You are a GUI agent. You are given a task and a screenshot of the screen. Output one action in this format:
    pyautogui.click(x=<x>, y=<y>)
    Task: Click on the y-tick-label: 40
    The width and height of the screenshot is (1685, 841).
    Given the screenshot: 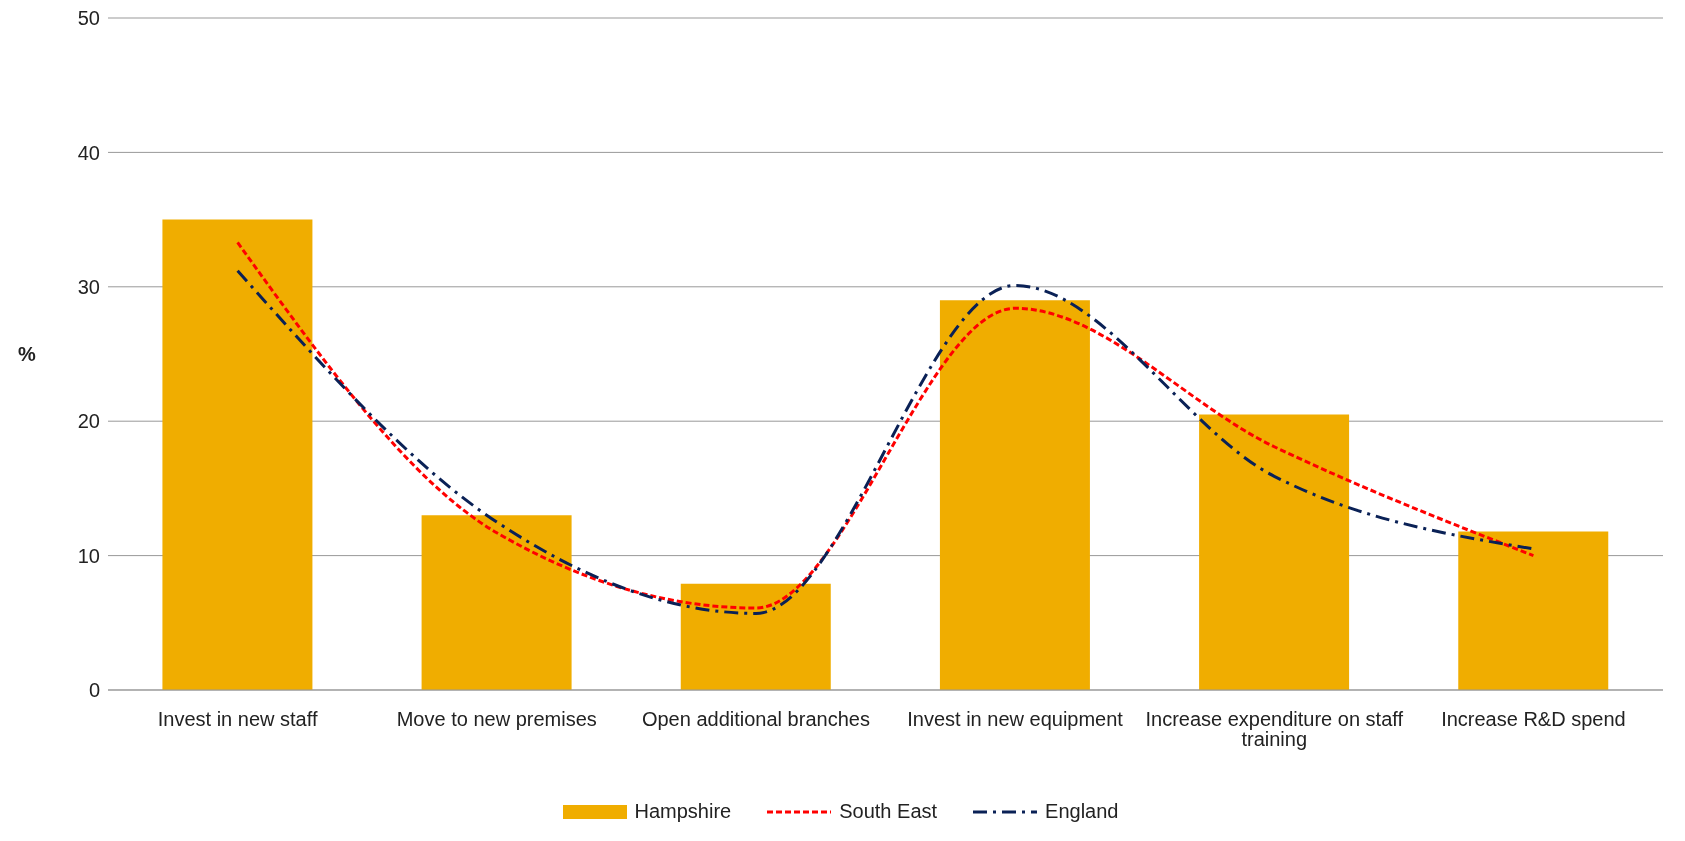 What is the action you would take?
    pyautogui.click(x=88, y=152)
    